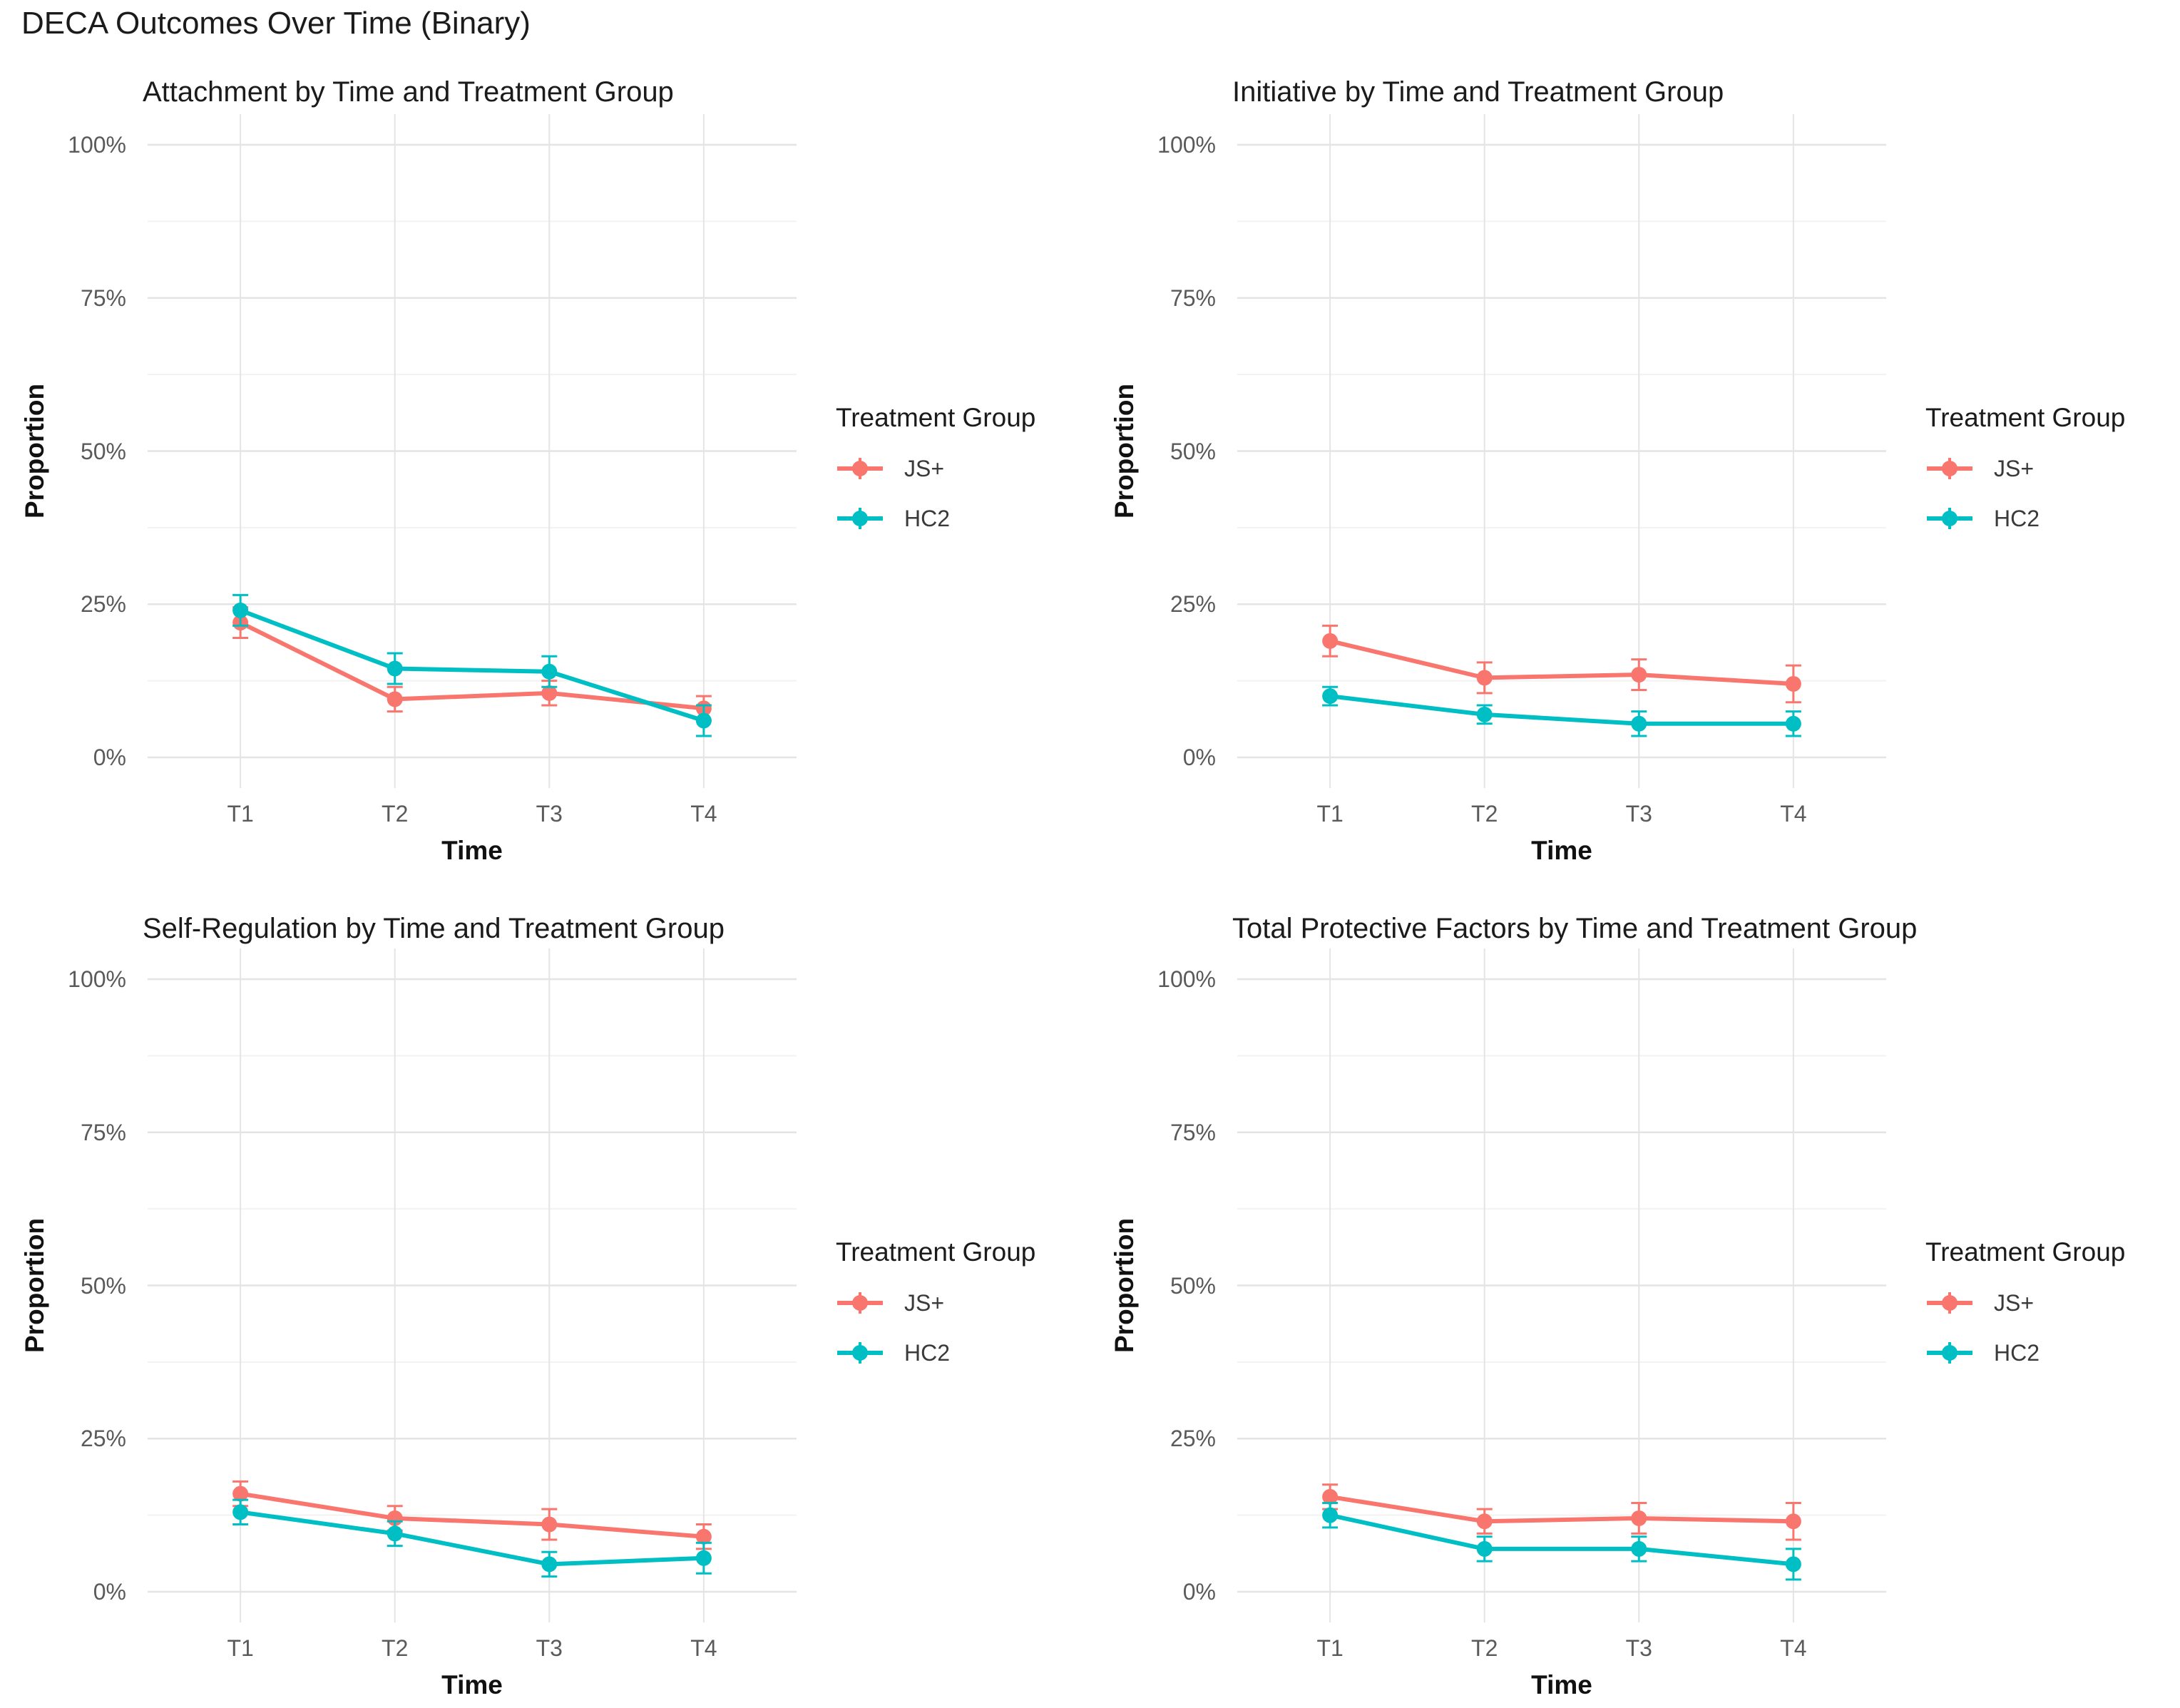 Image resolution: width=2180 pixels, height=1708 pixels. What do you see at coordinates (408, 92) in the screenshot?
I see `panel-title: Attachment by Time and Treatment Group` at bounding box center [408, 92].